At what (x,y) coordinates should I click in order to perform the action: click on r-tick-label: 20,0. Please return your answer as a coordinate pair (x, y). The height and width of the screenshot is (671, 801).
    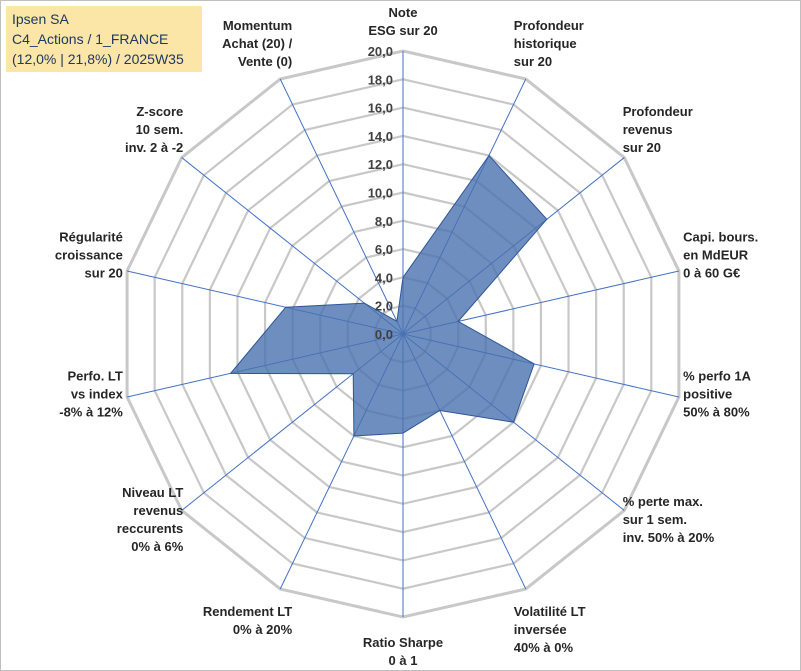
    Looking at the image, I should click on (380, 51).